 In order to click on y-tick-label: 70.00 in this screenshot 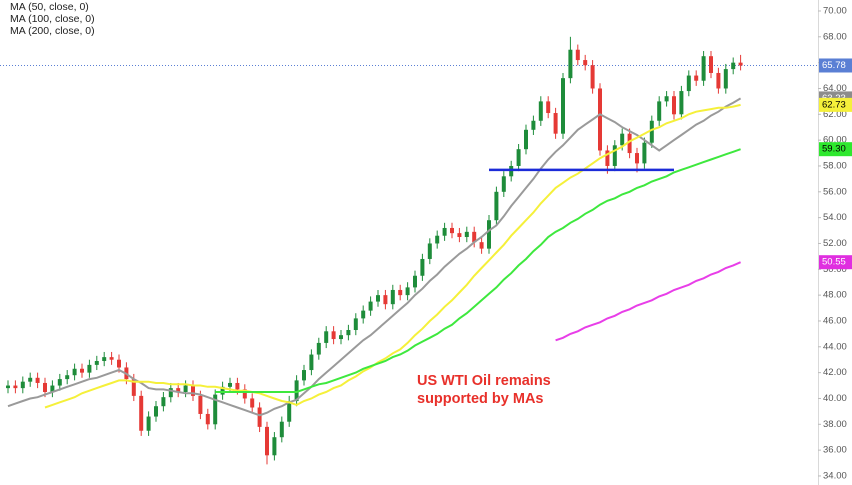, I will do `click(835, 10)`.